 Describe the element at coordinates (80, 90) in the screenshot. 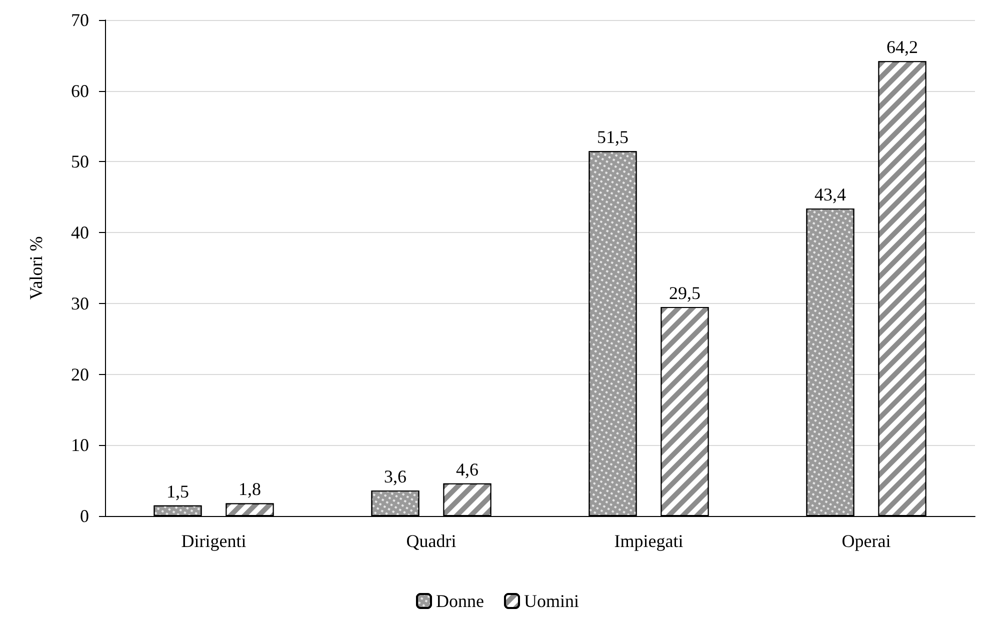

I see `y-tick-label: 60` at that location.